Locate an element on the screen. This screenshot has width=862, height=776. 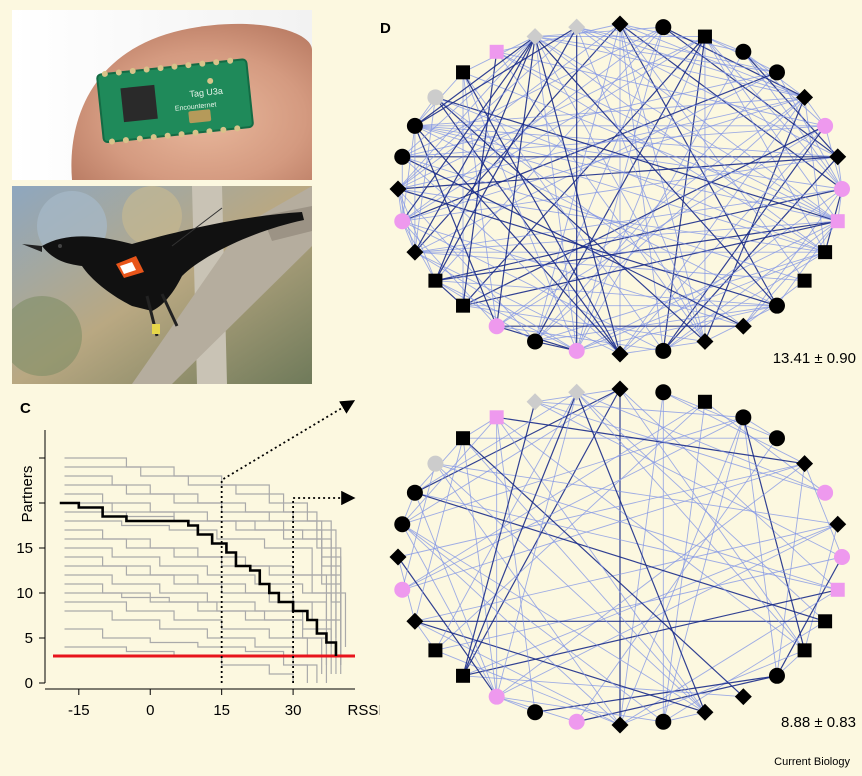
x-tick-label: 0 is located at coordinates (150, 710).